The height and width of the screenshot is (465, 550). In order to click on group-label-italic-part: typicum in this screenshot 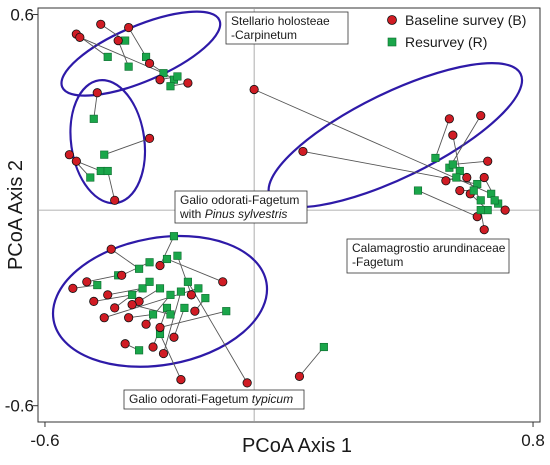, I will do `click(272, 399)`.